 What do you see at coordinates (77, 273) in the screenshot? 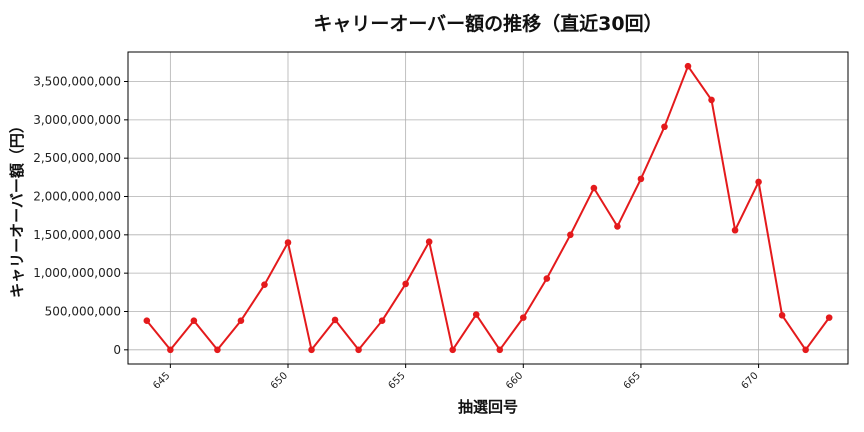
I see `y-tick-label: 1,000,000,000` at bounding box center [77, 273].